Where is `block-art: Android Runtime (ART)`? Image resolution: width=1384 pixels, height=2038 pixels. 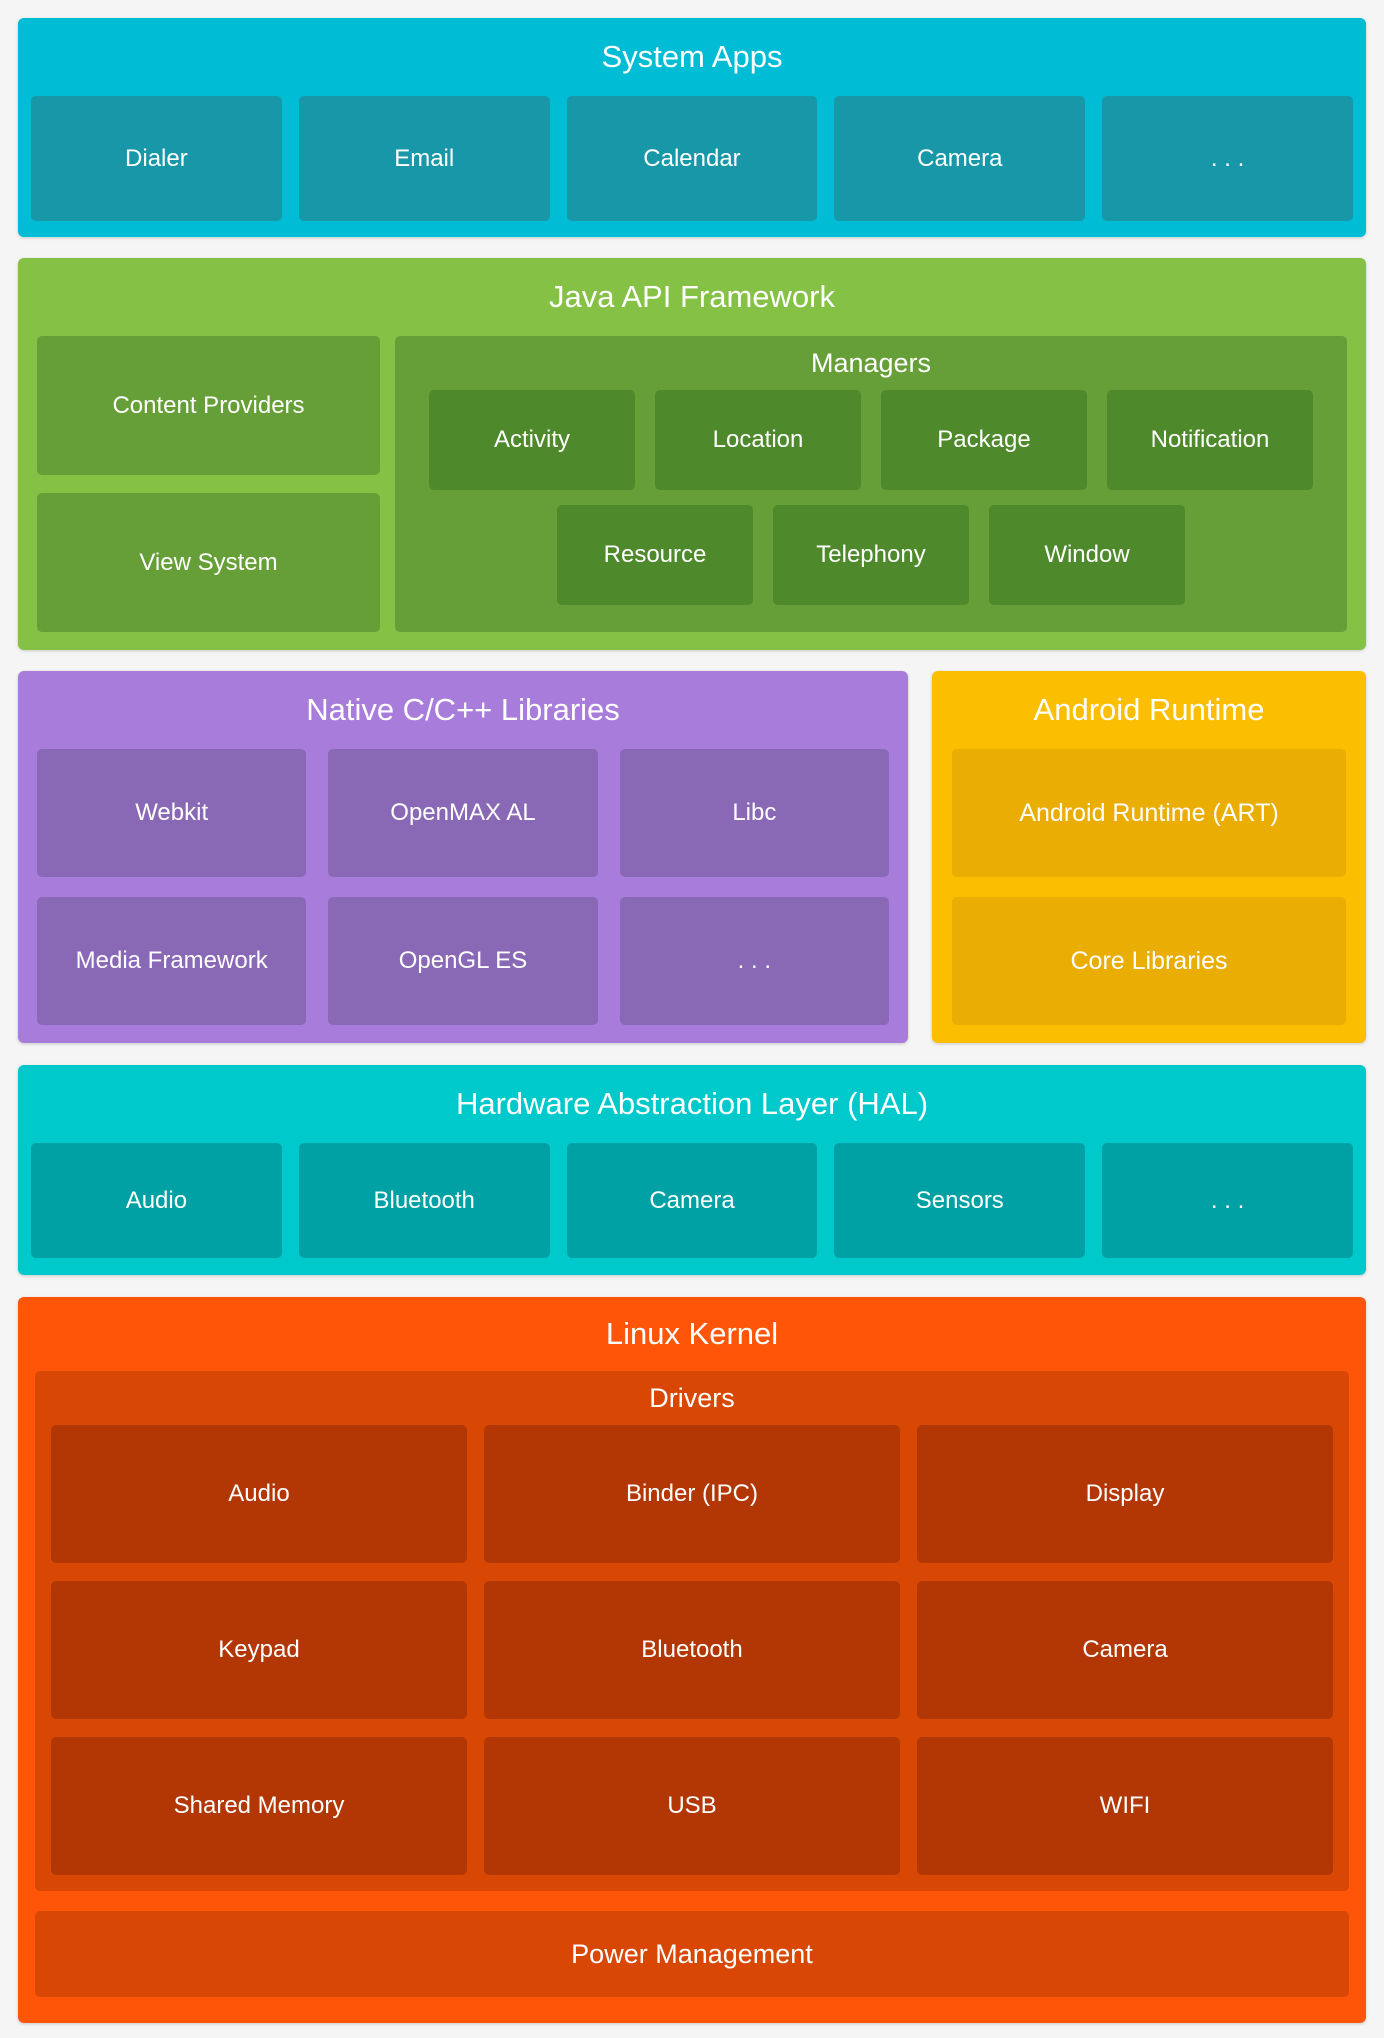 block-art: Android Runtime (ART) is located at coordinates (1149, 813).